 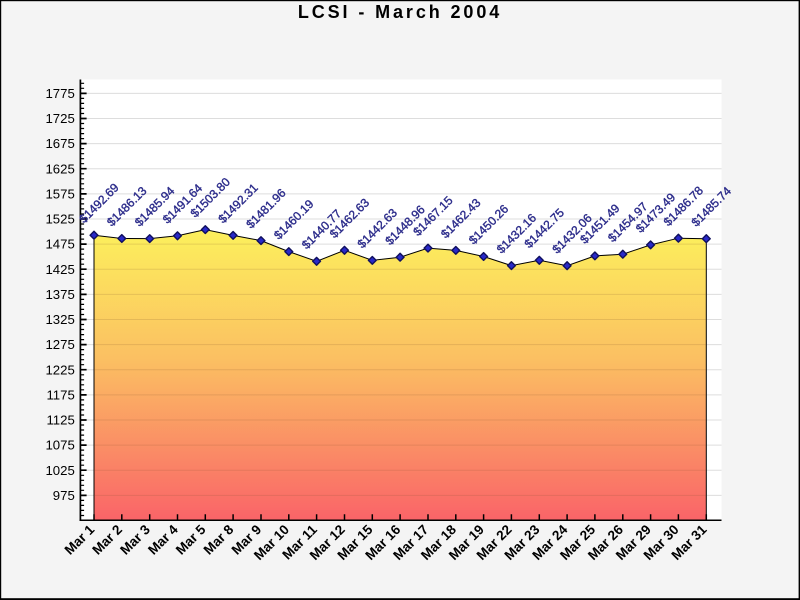 What do you see at coordinates (400, 12) in the screenshot?
I see `svg-text: LCSI - March 2004` at bounding box center [400, 12].